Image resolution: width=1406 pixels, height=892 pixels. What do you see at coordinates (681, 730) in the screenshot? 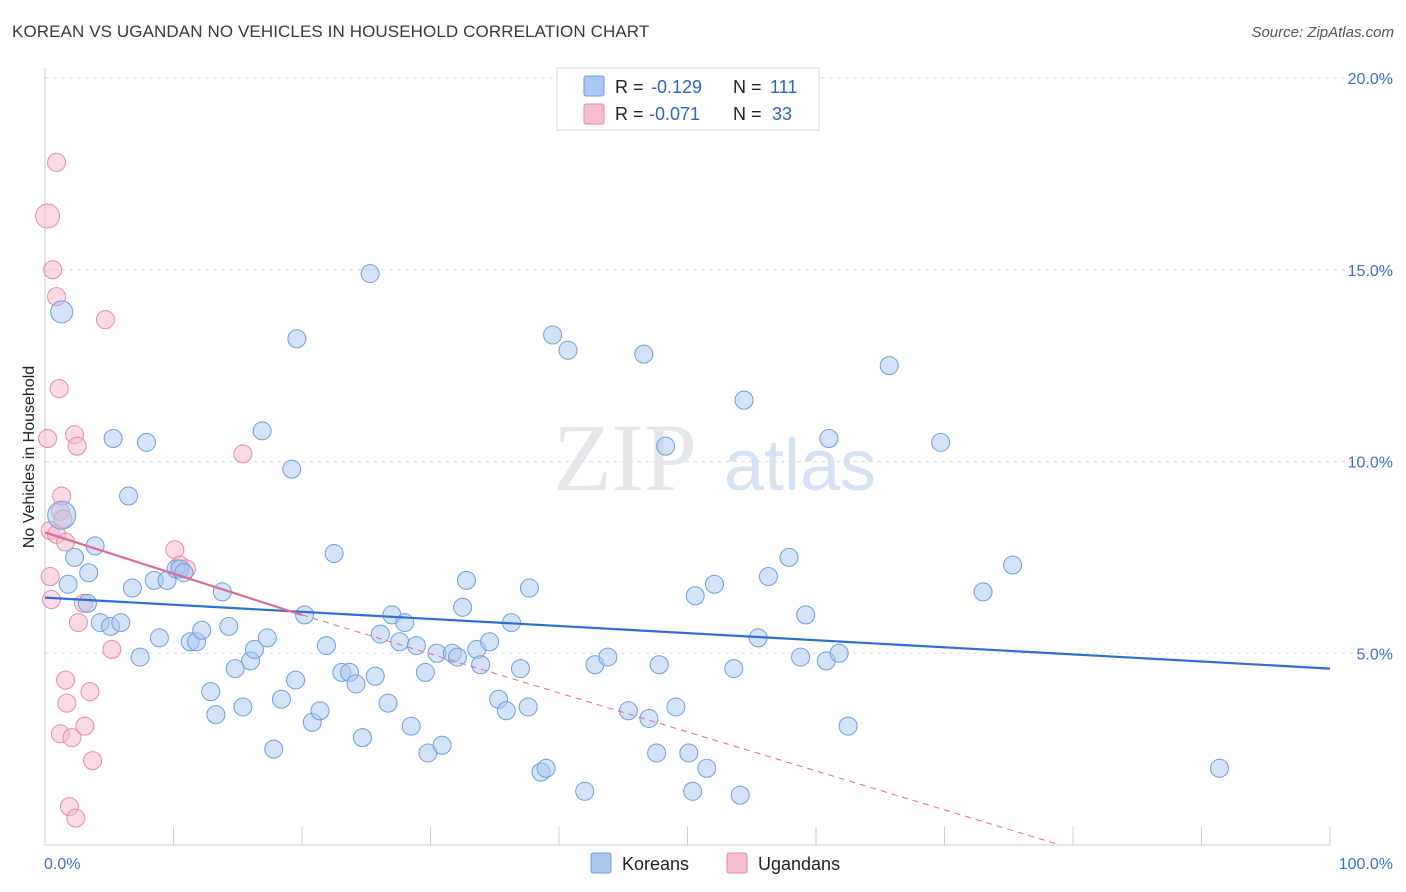
I see `ugandan-trend-extension` at bounding box center [681, 730].